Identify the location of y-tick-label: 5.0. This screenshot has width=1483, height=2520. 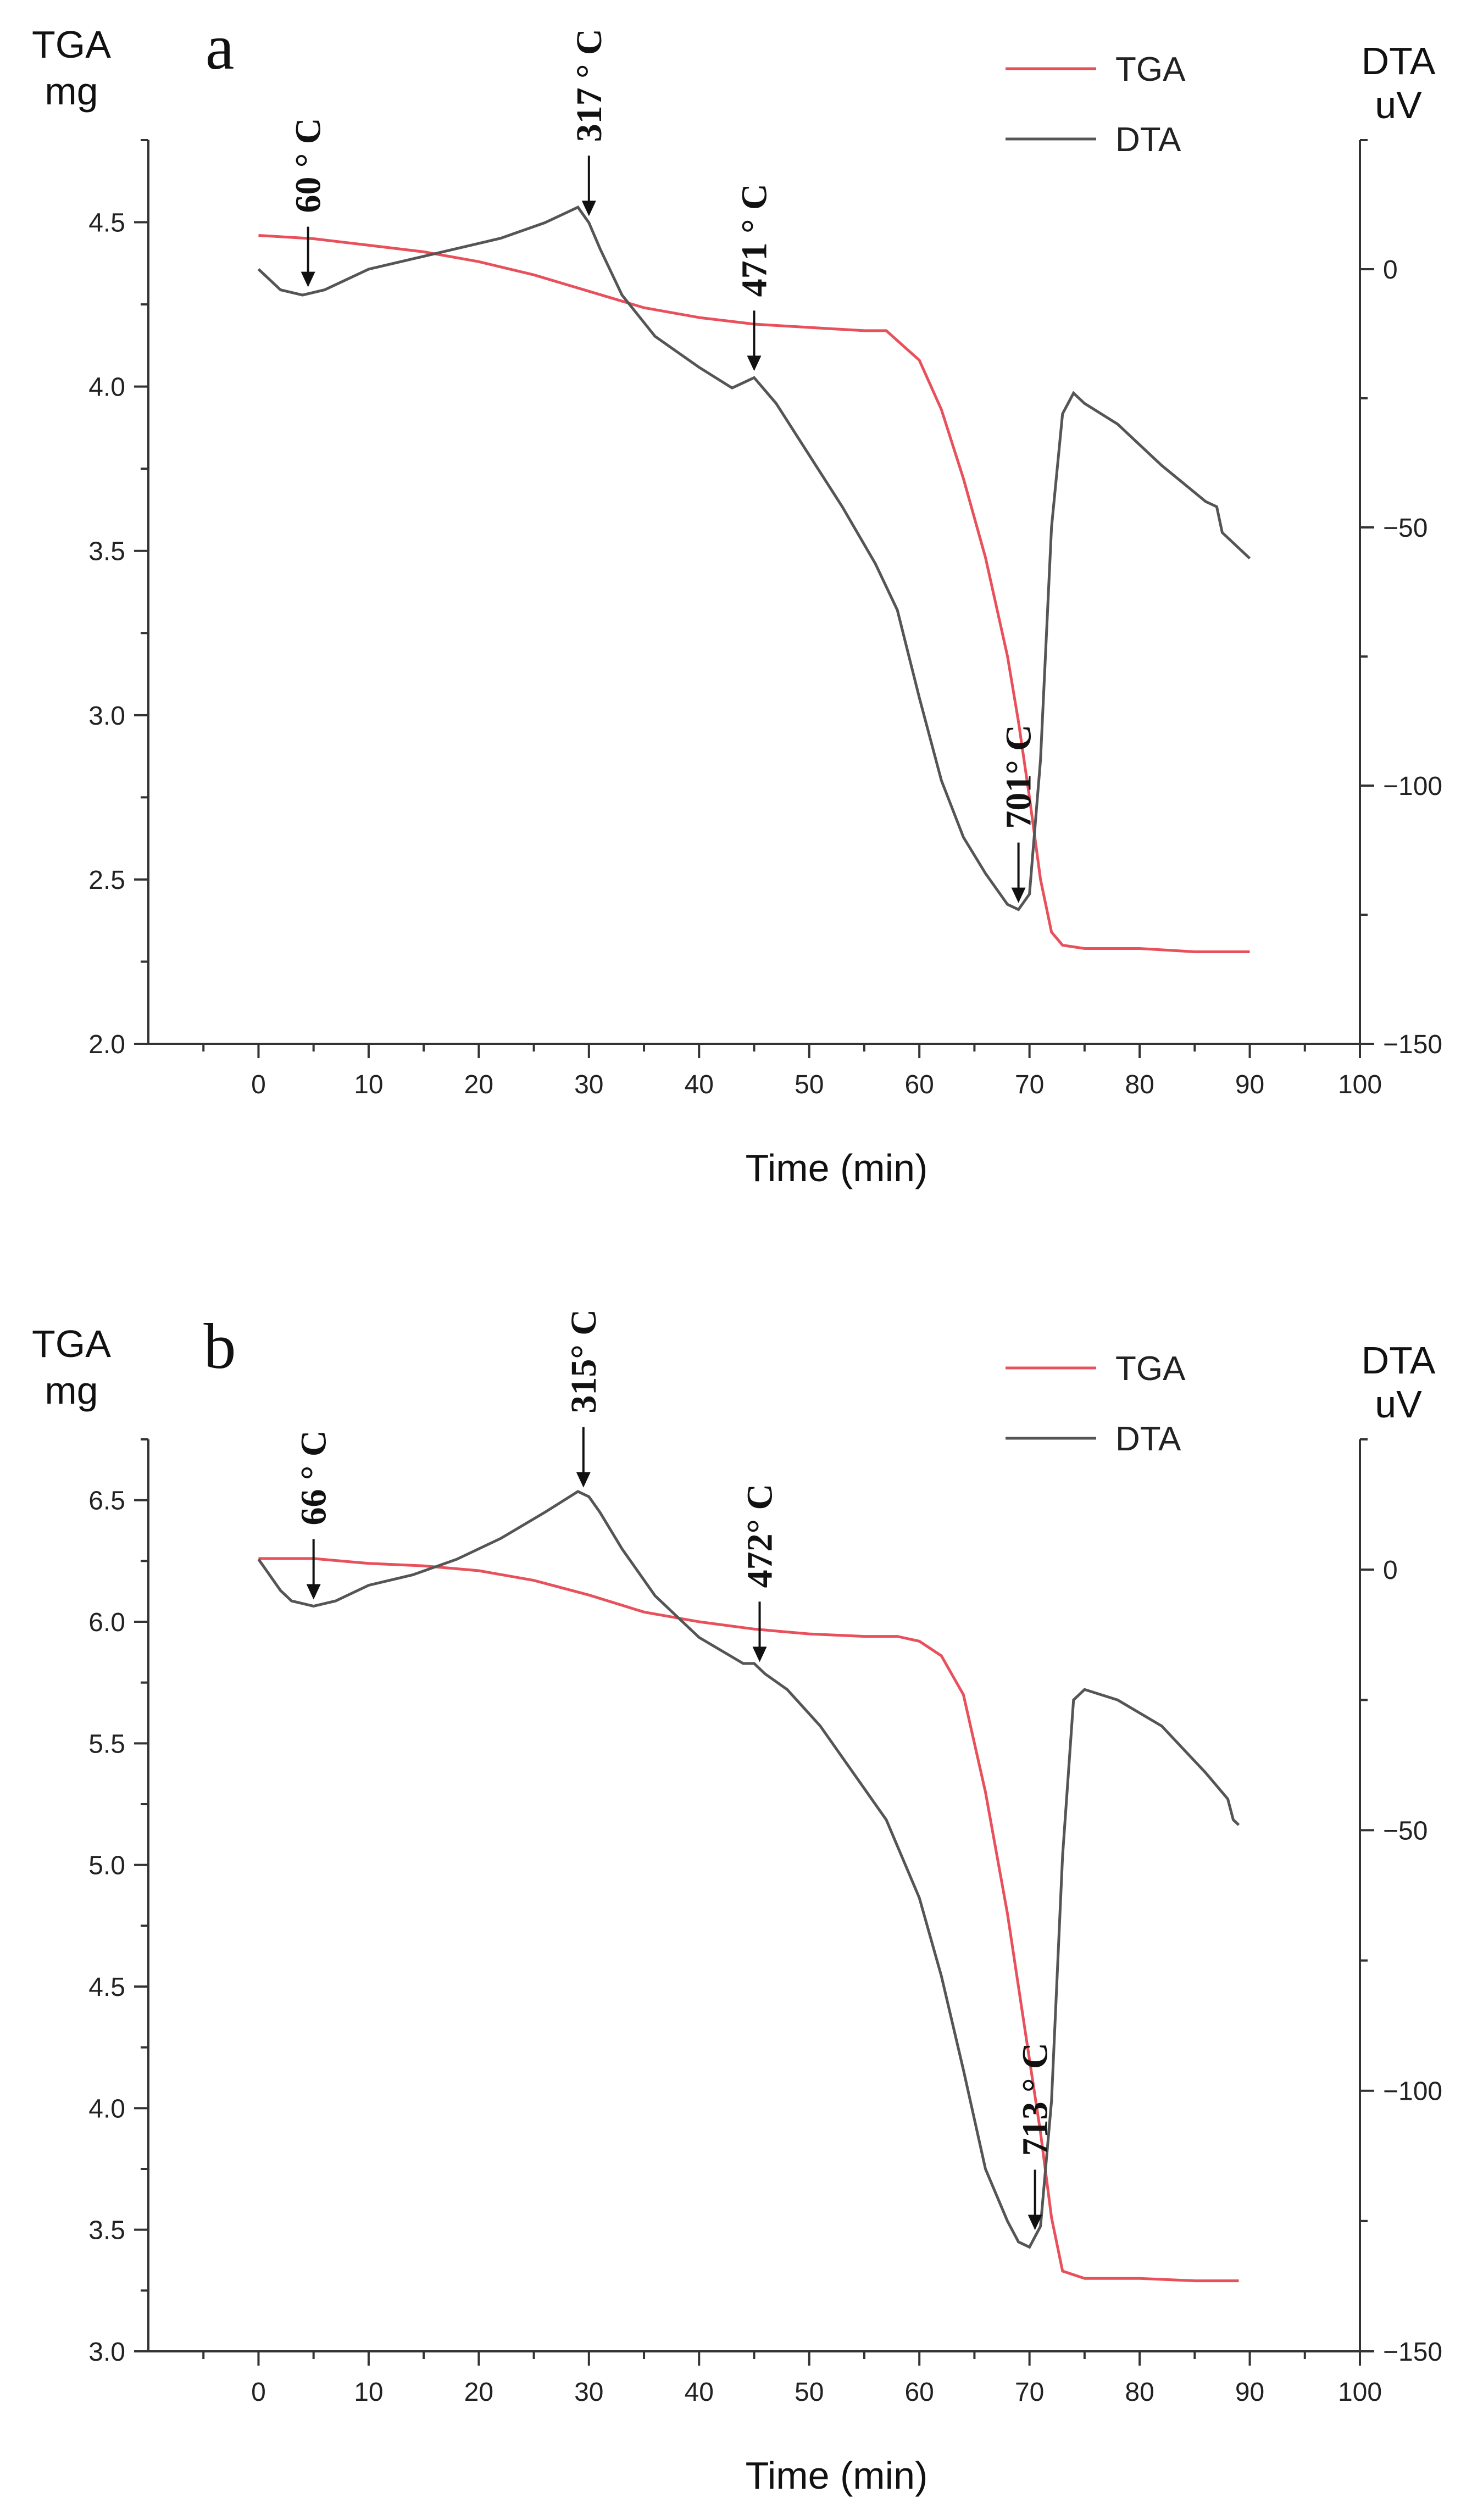
(106, 1866).